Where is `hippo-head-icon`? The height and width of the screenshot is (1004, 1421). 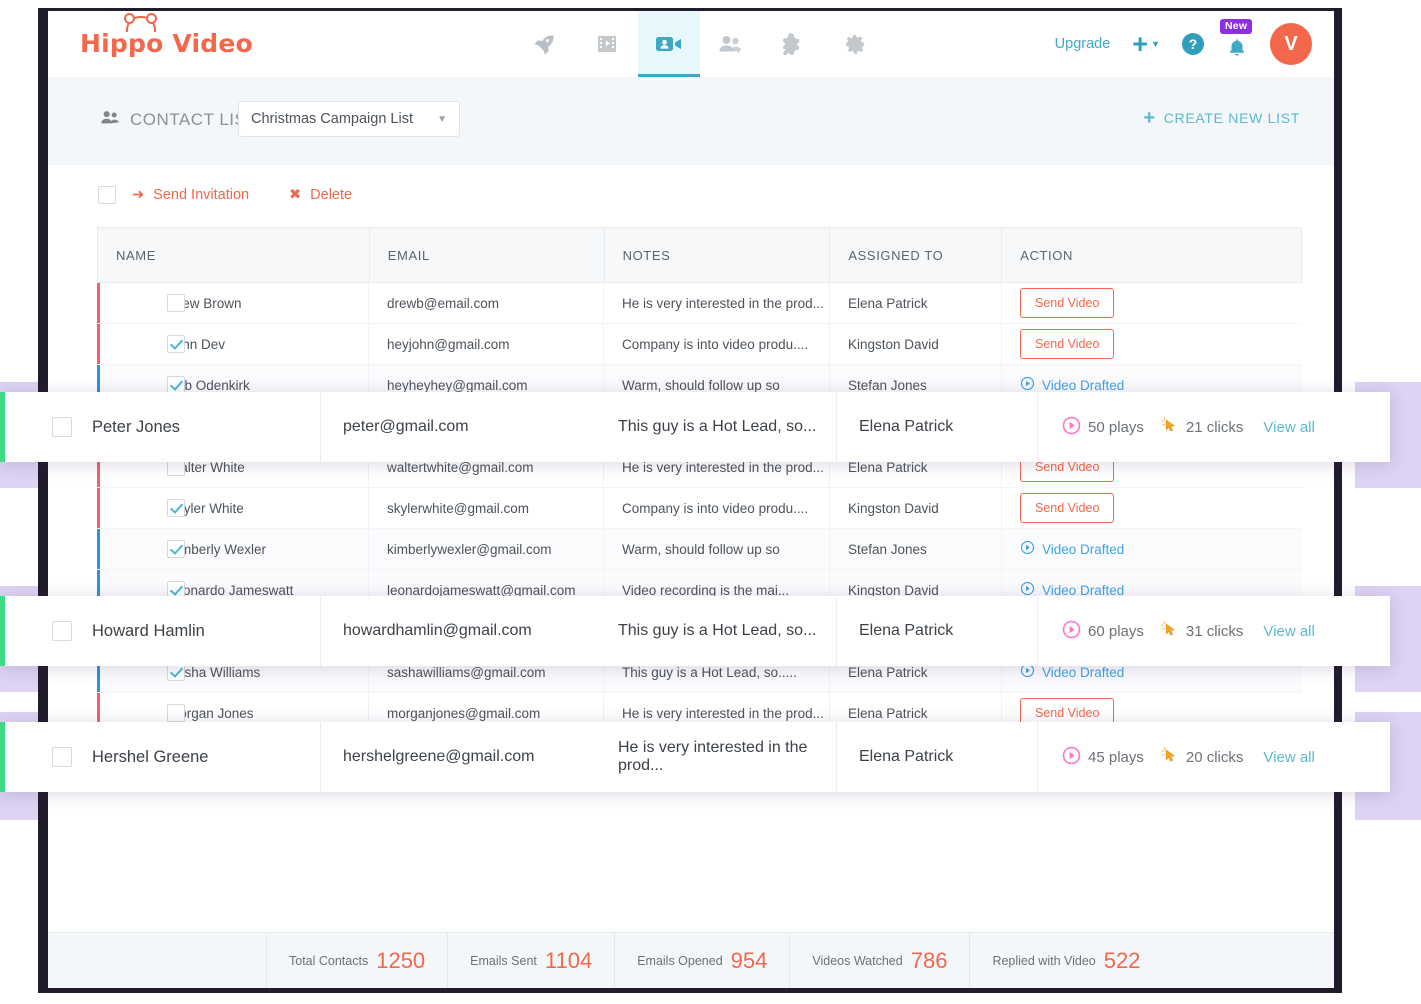 hippo-head-icon is located at coordinates (141, 24).